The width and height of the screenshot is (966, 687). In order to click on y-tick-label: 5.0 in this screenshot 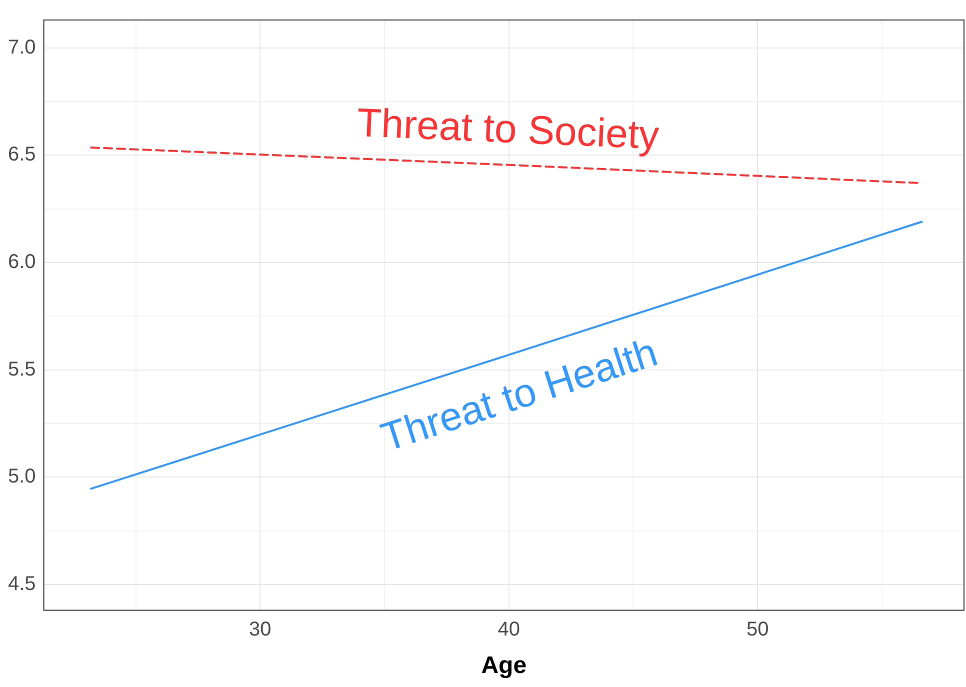, I will do `click(22, 477)`.